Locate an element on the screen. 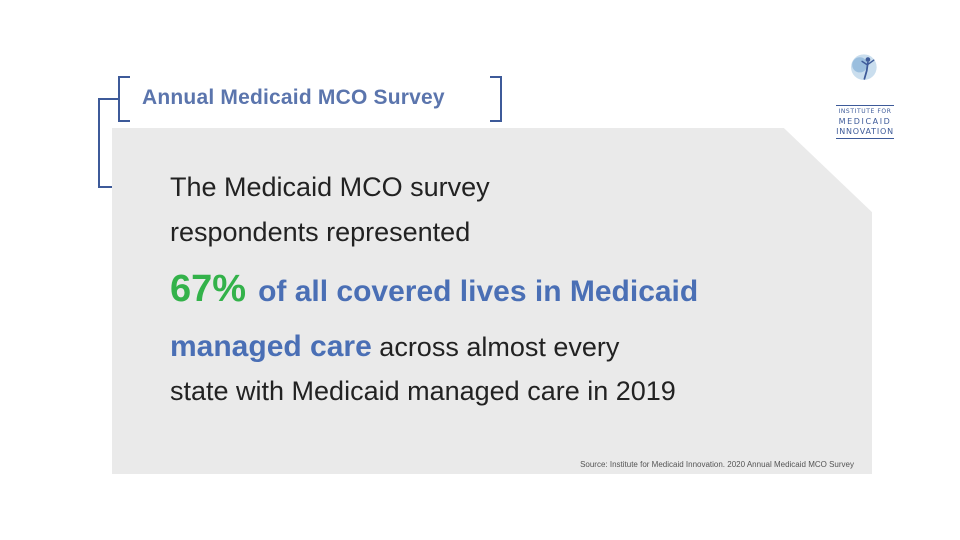 This screenshot has height=540, width=960. percent-stat: 67% is located at coordinates (208, 289).